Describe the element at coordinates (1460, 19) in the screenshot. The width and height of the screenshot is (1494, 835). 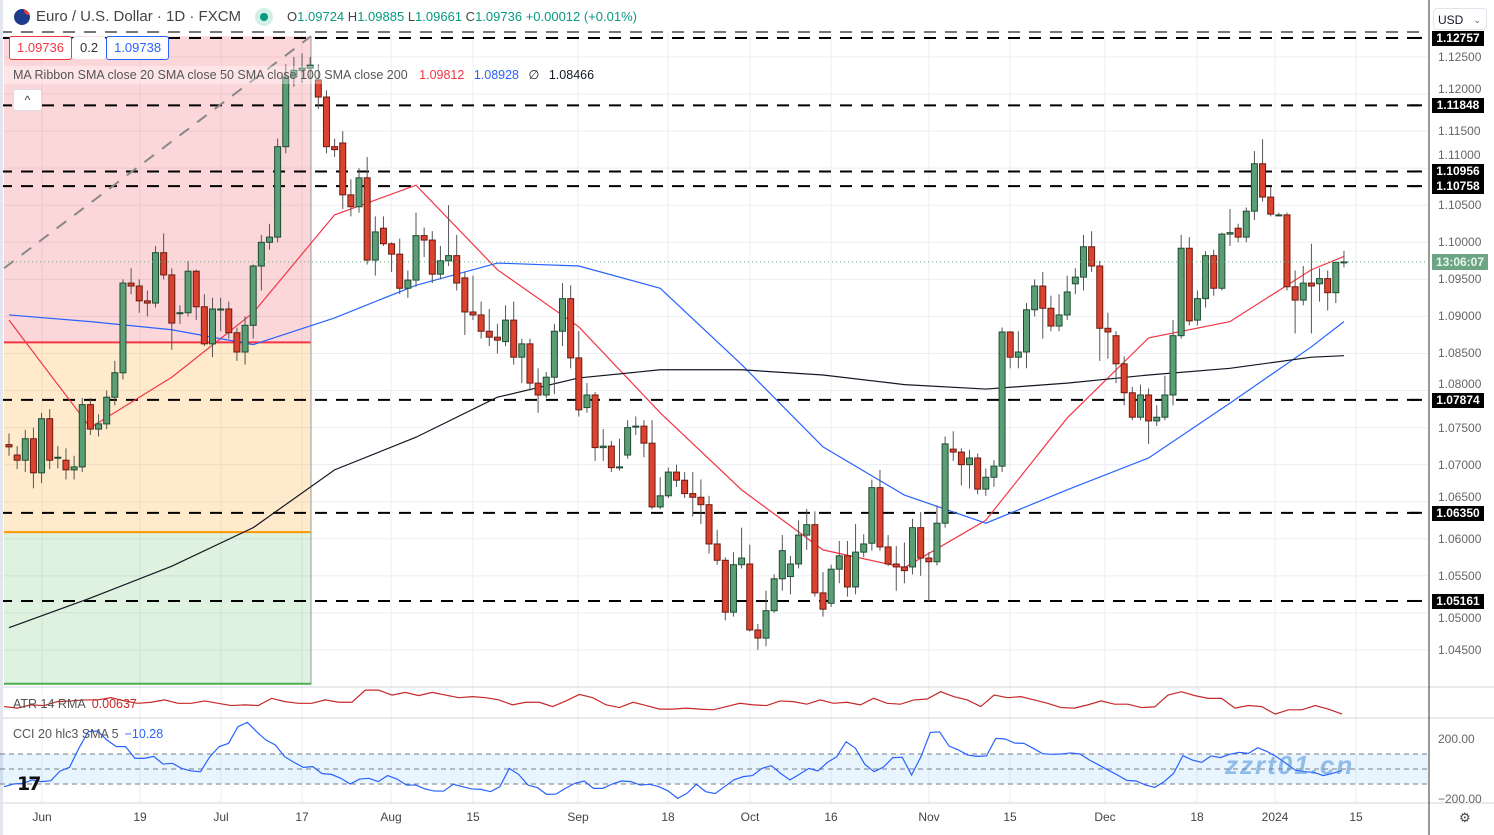
I see `currency-select: USD ⌄` at that location.